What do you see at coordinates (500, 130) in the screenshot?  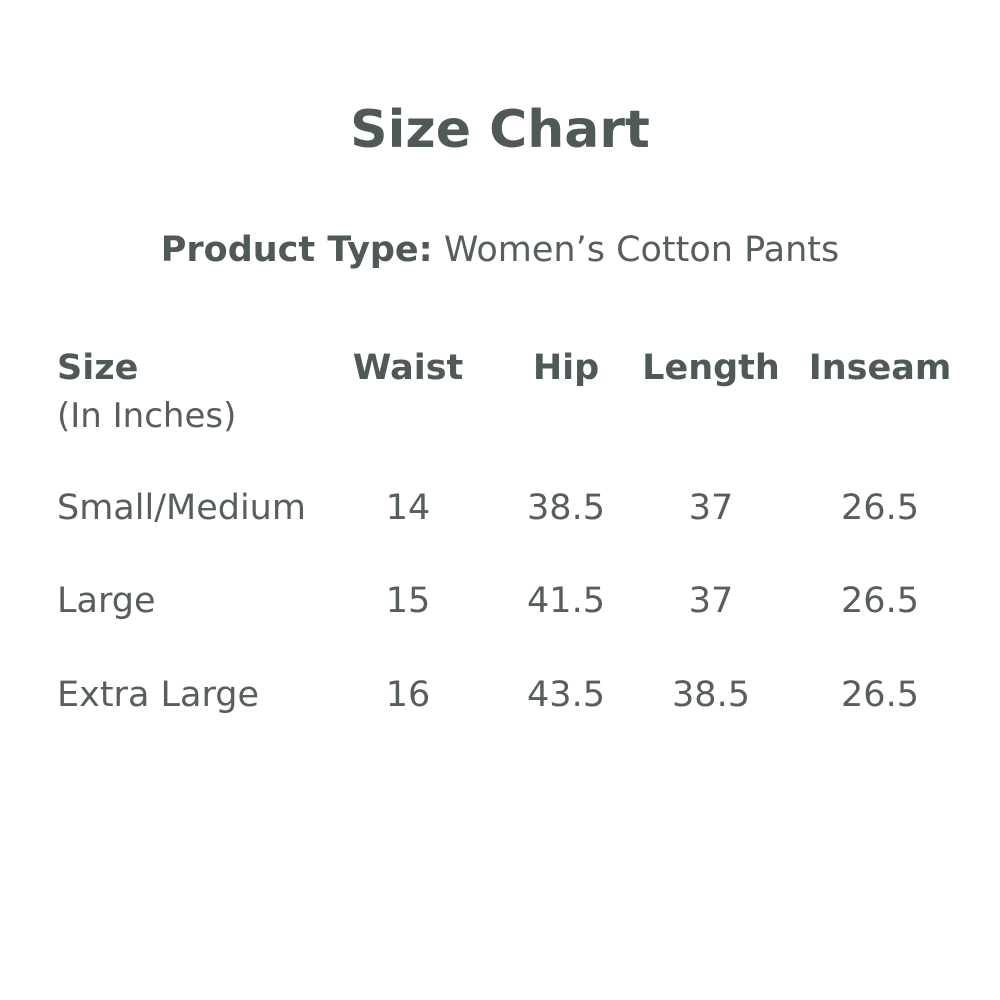 I see `page-title: Size Chart` at bounding box center [500, 130].